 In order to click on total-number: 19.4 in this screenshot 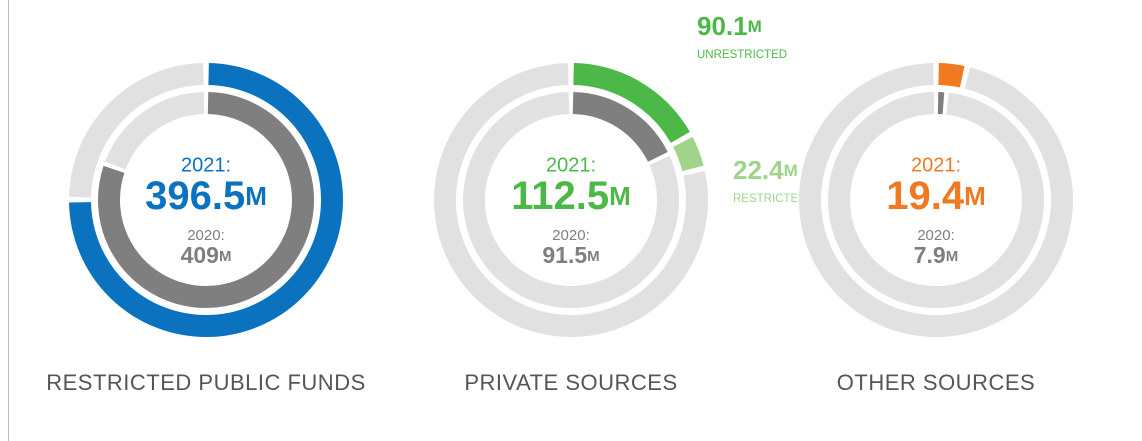, I will do `click(925, 196)`.